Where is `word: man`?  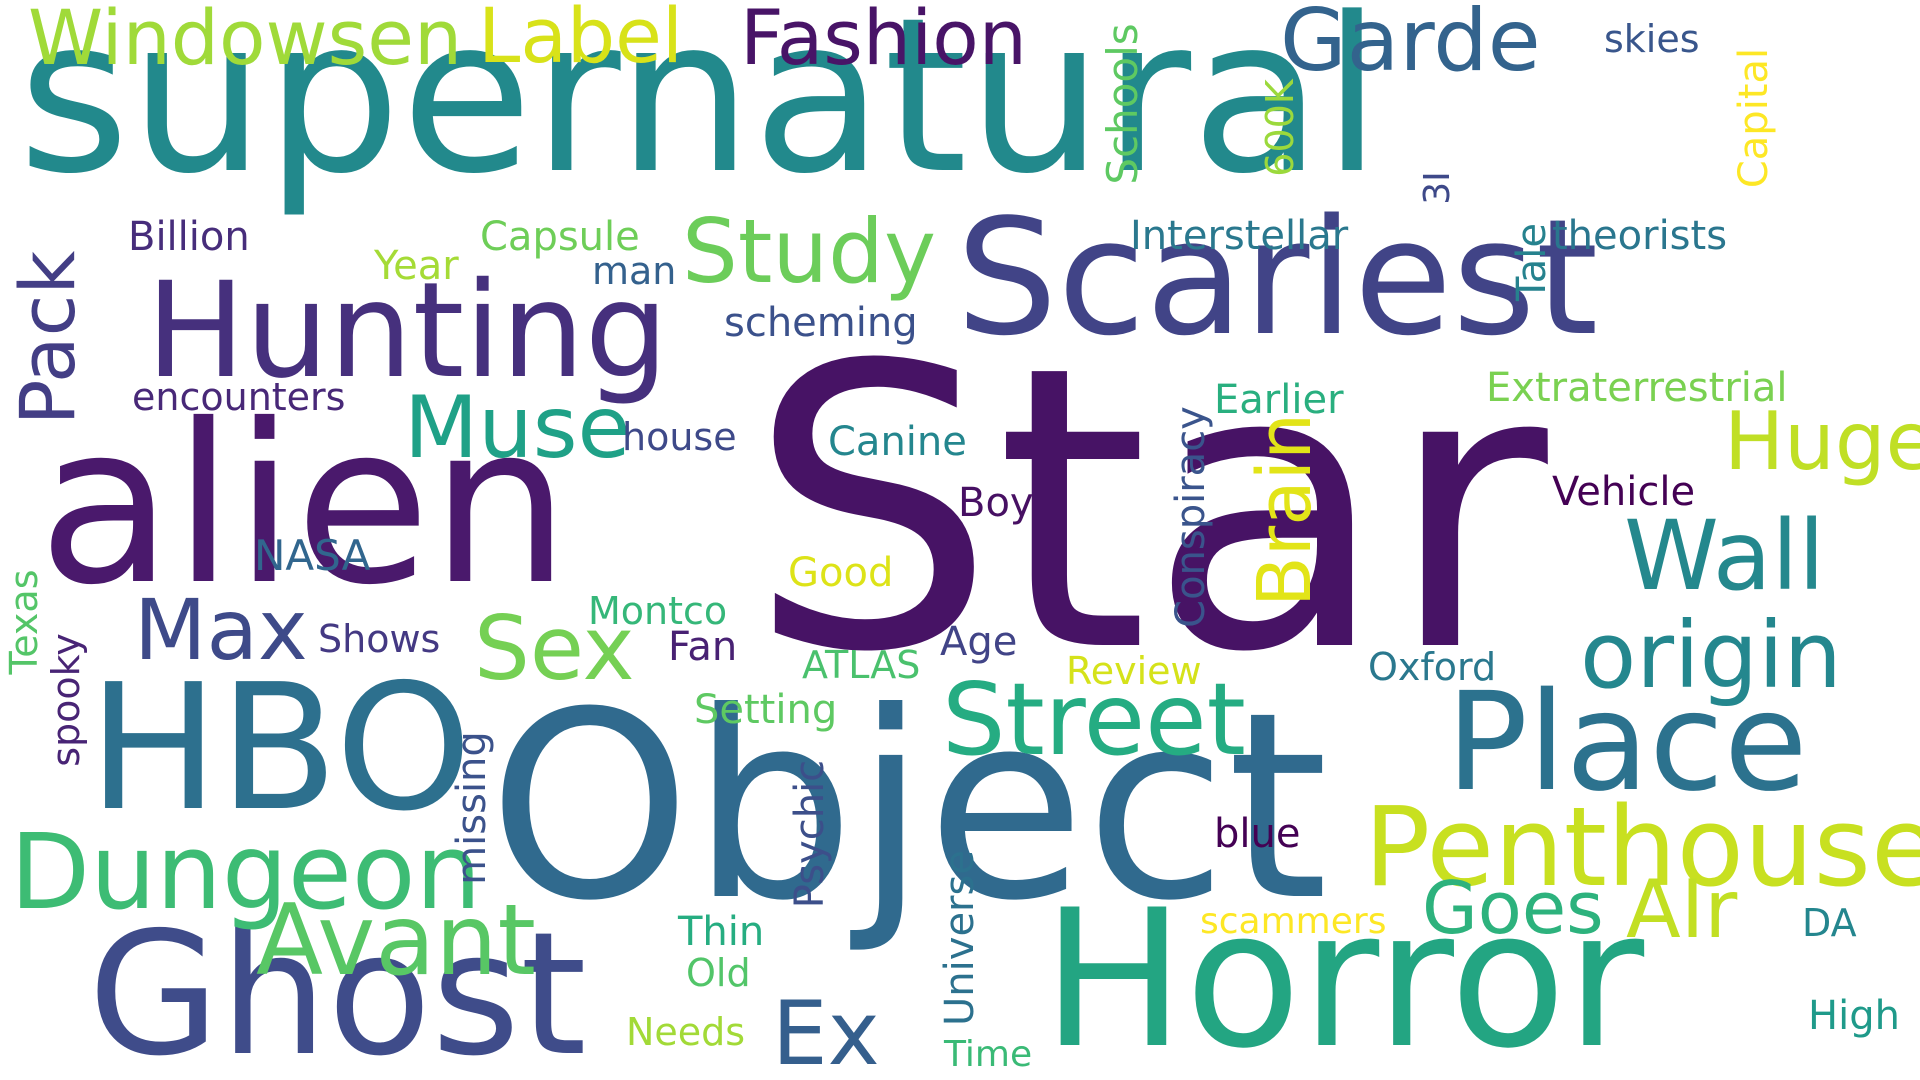 word: man is located at coordinates (634, 271).